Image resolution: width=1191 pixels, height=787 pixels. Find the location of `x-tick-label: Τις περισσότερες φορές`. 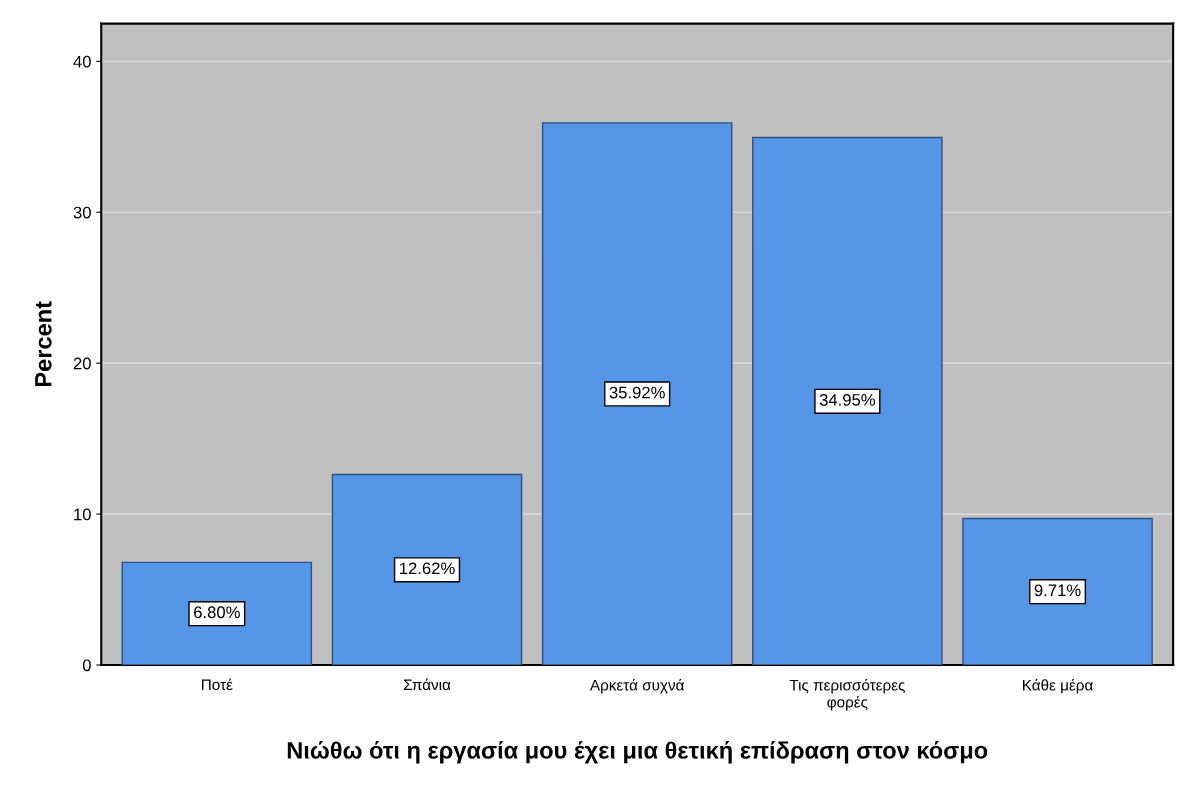

x-tick-label: Τις περισσότερες φορές is located at coordinates (847, 694).